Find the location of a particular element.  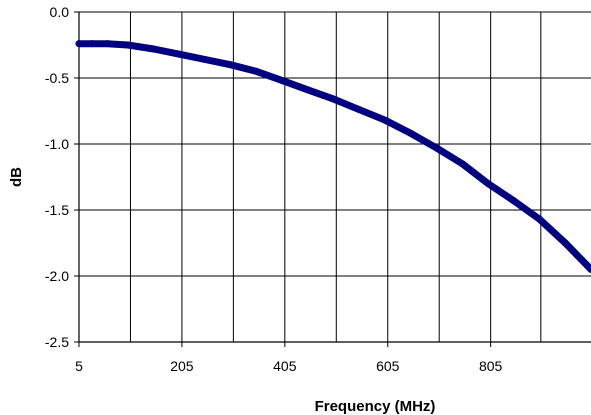

x-tick-label: 405 is located at coordinates (285, 366).